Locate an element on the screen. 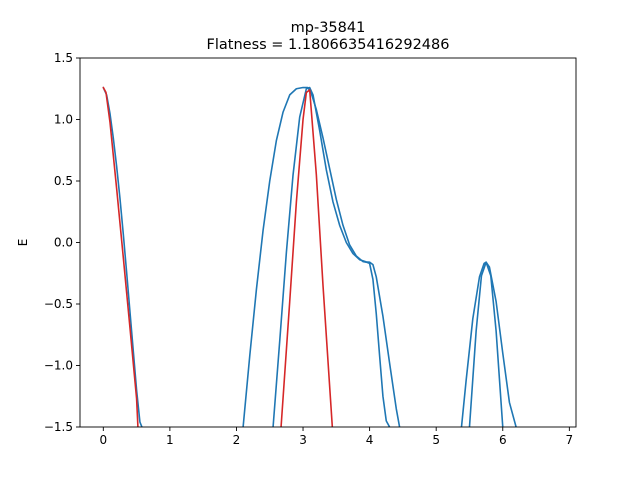  y-tick-label: −1.5 is located at coordinates (58, 427).